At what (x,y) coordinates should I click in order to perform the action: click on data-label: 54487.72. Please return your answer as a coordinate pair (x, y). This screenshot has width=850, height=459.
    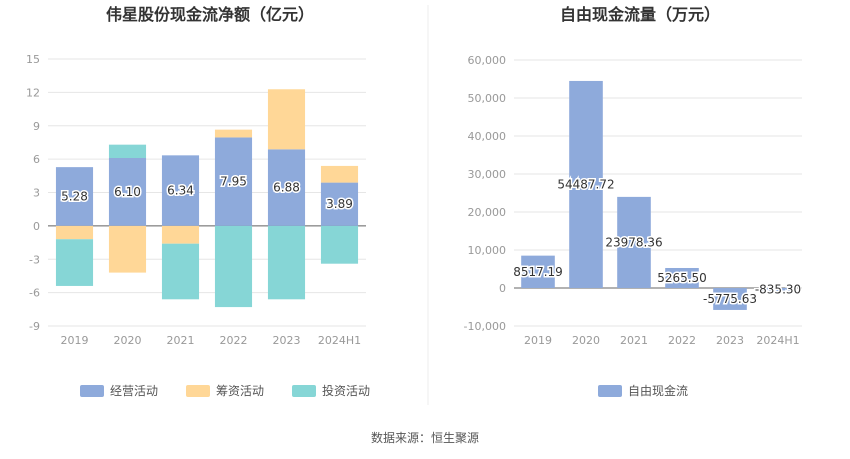
    Looking at the image, I should click on (585, 184).